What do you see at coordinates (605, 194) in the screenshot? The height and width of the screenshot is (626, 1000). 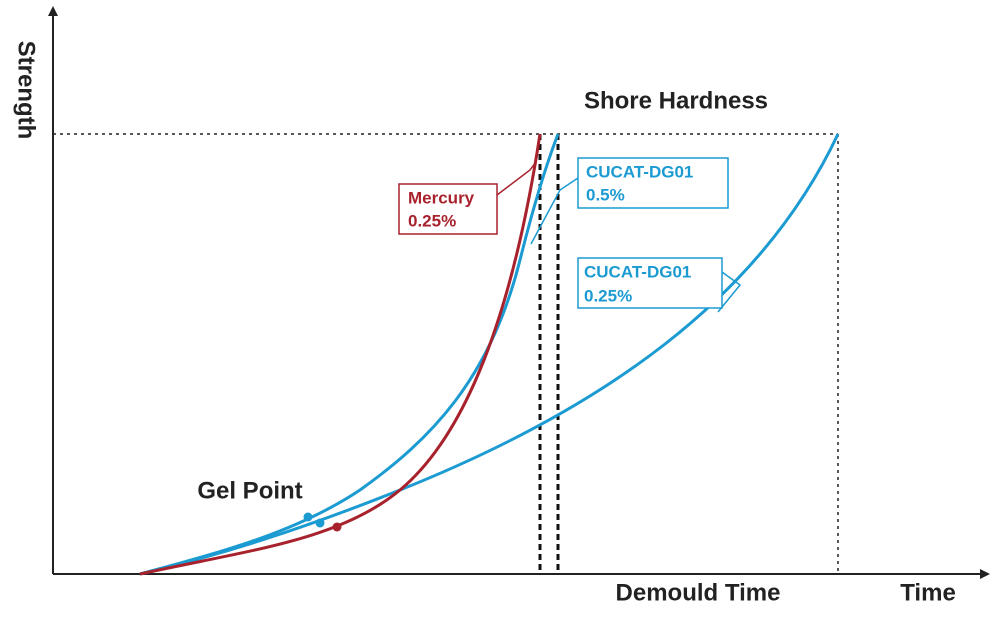 I see `curve-label: 0.5%` at bounding box center [605, 194].